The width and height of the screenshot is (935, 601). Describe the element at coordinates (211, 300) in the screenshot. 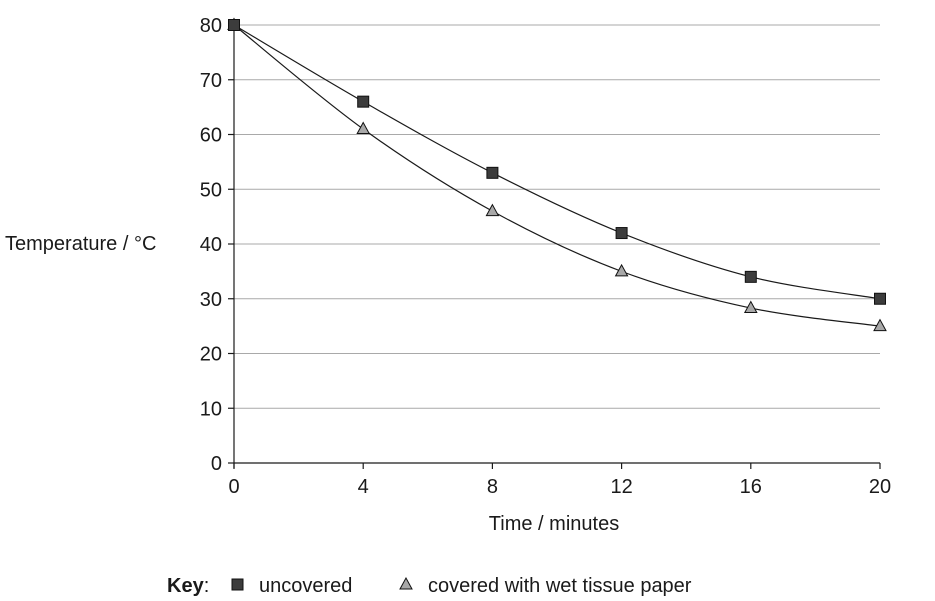

I see `y-tick-label-30: 30` at that location.